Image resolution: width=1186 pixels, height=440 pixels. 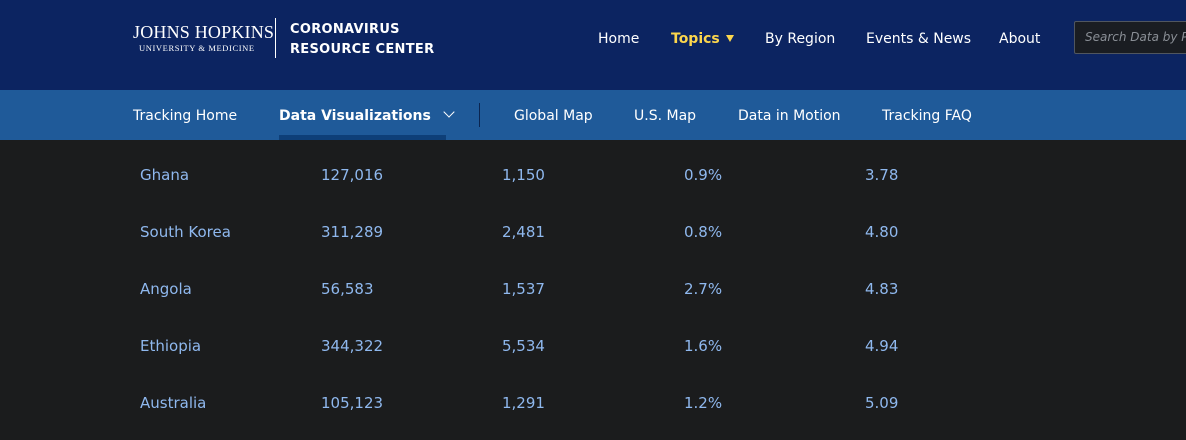 What do you see at coordinates (185, 116) in the screenshot?
I see `subnav-tracking-home: Tracking Home` at bounding box center [185, 116].